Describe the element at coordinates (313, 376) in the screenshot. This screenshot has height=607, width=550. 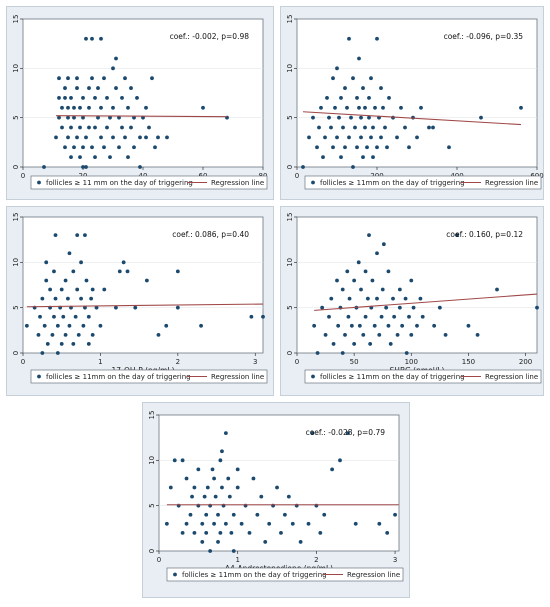
I see `legend-point-marker` at that location.